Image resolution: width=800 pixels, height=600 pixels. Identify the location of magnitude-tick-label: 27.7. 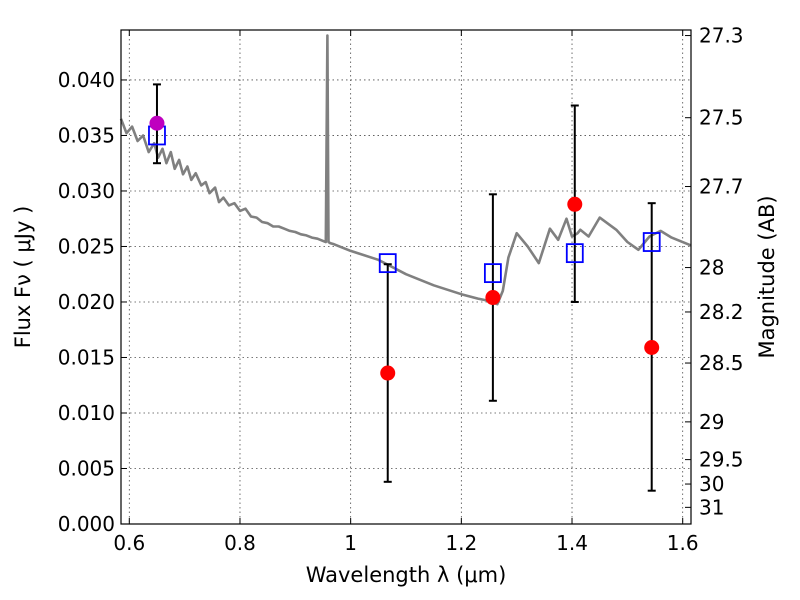
(721, 187).